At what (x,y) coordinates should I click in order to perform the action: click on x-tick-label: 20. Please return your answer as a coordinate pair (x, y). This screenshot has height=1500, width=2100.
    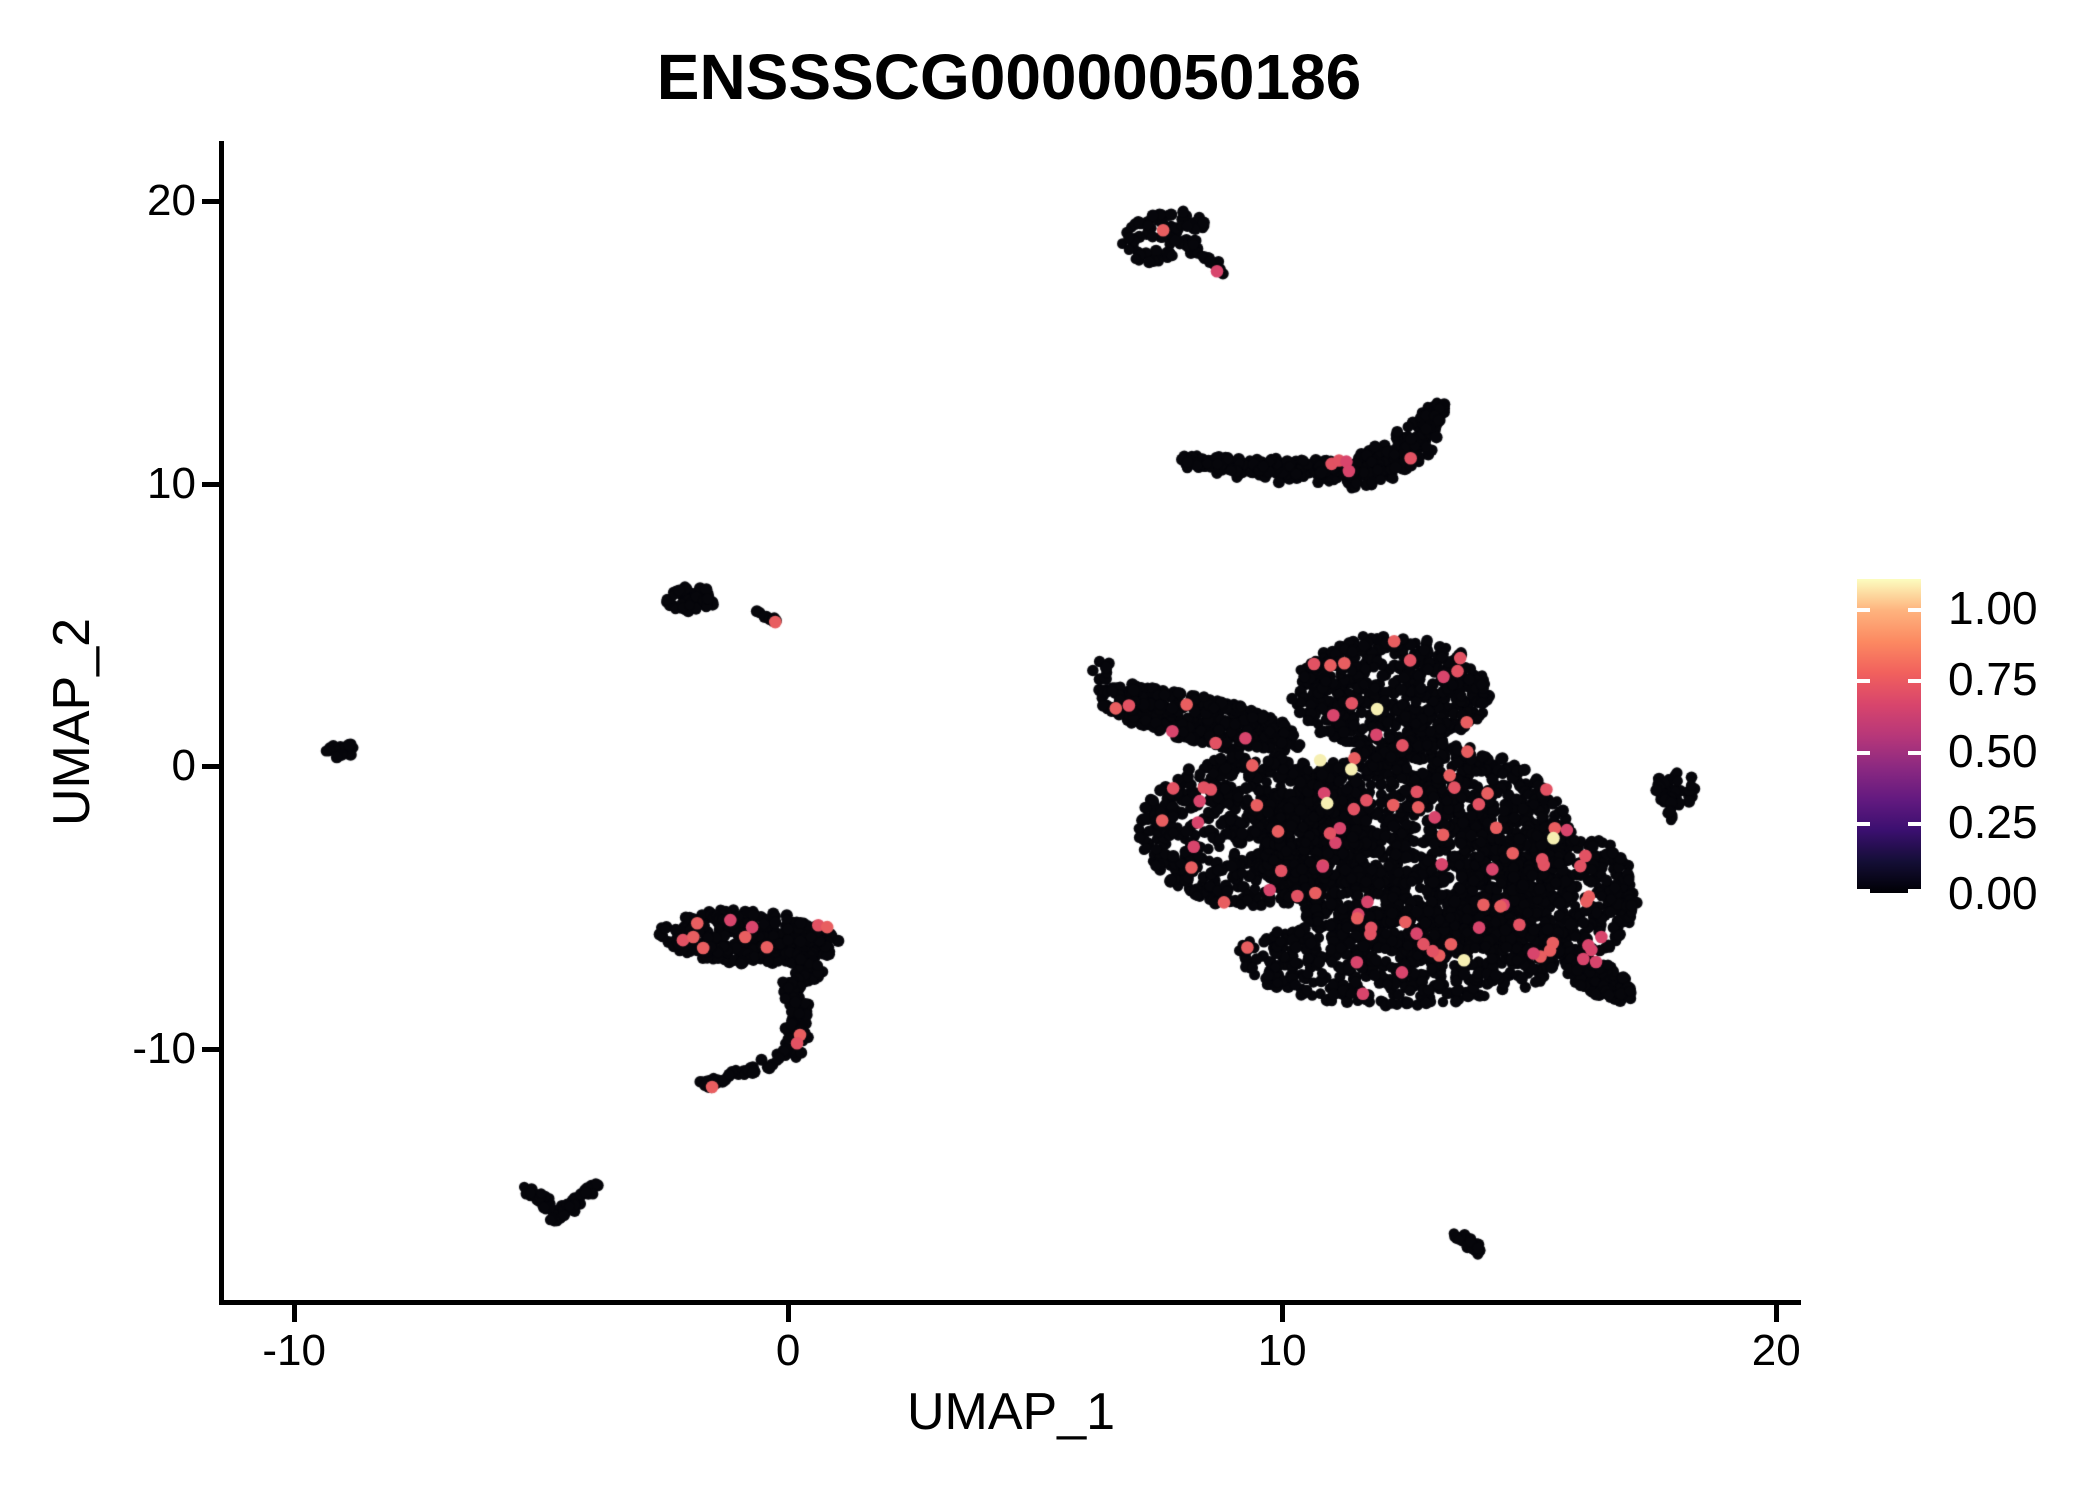
    Looking at the image, I should click on (1776, 1350).